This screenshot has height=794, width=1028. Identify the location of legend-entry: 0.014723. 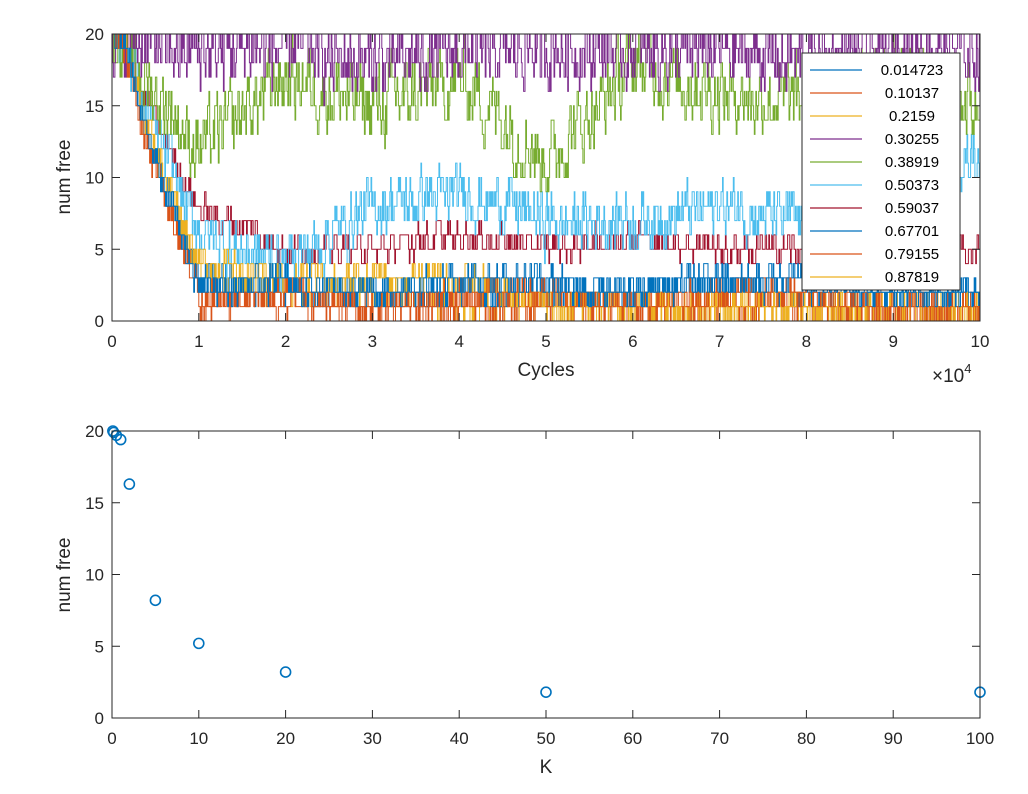
(912, 70).